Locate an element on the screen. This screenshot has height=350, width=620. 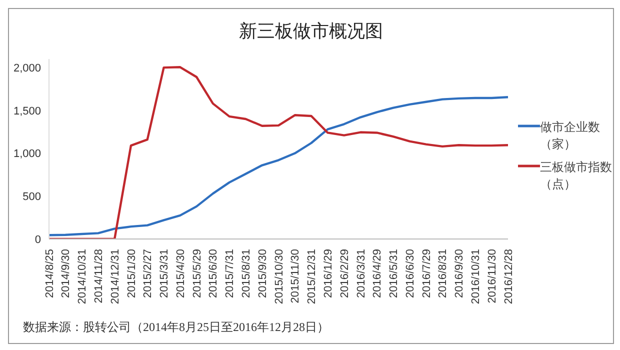
y-tick-label: 2,000 is located at coordinates (27, 68).